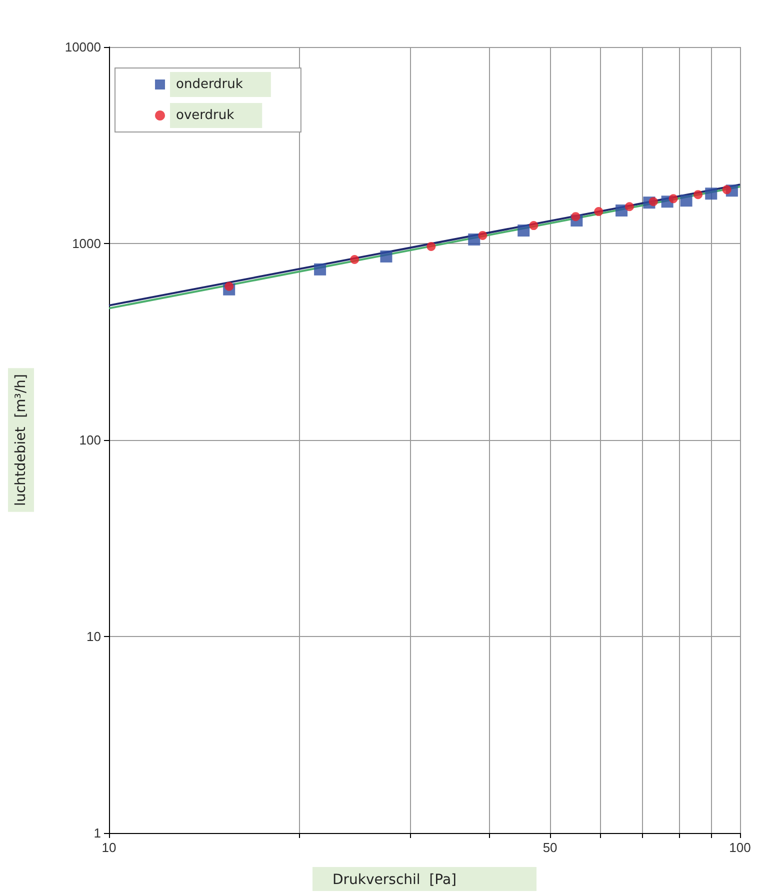 Image resolution: width=757 pixels, height=896 pixels. What do you see at coordinates (210, 84) in the screenshot?
I see `legend-label: onderdruk` at bounding box center [210, 84].